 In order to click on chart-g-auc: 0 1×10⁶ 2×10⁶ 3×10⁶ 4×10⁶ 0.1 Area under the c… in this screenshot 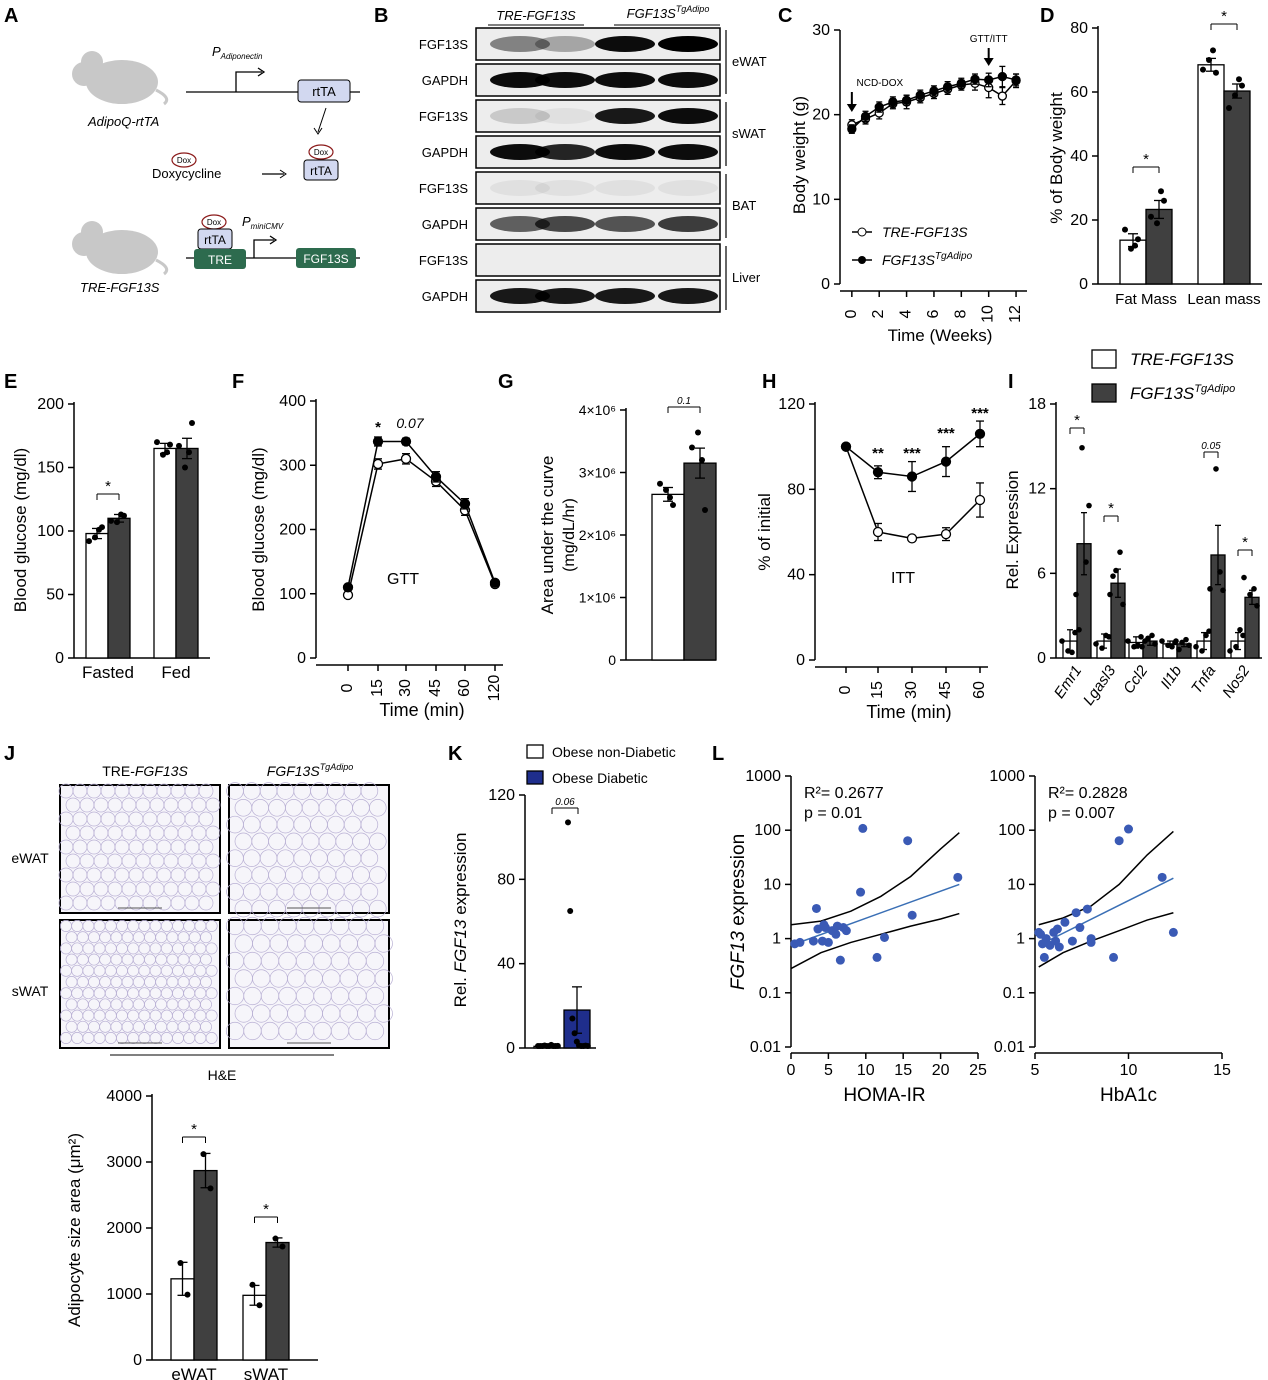, I will do `click(627, 532)`.